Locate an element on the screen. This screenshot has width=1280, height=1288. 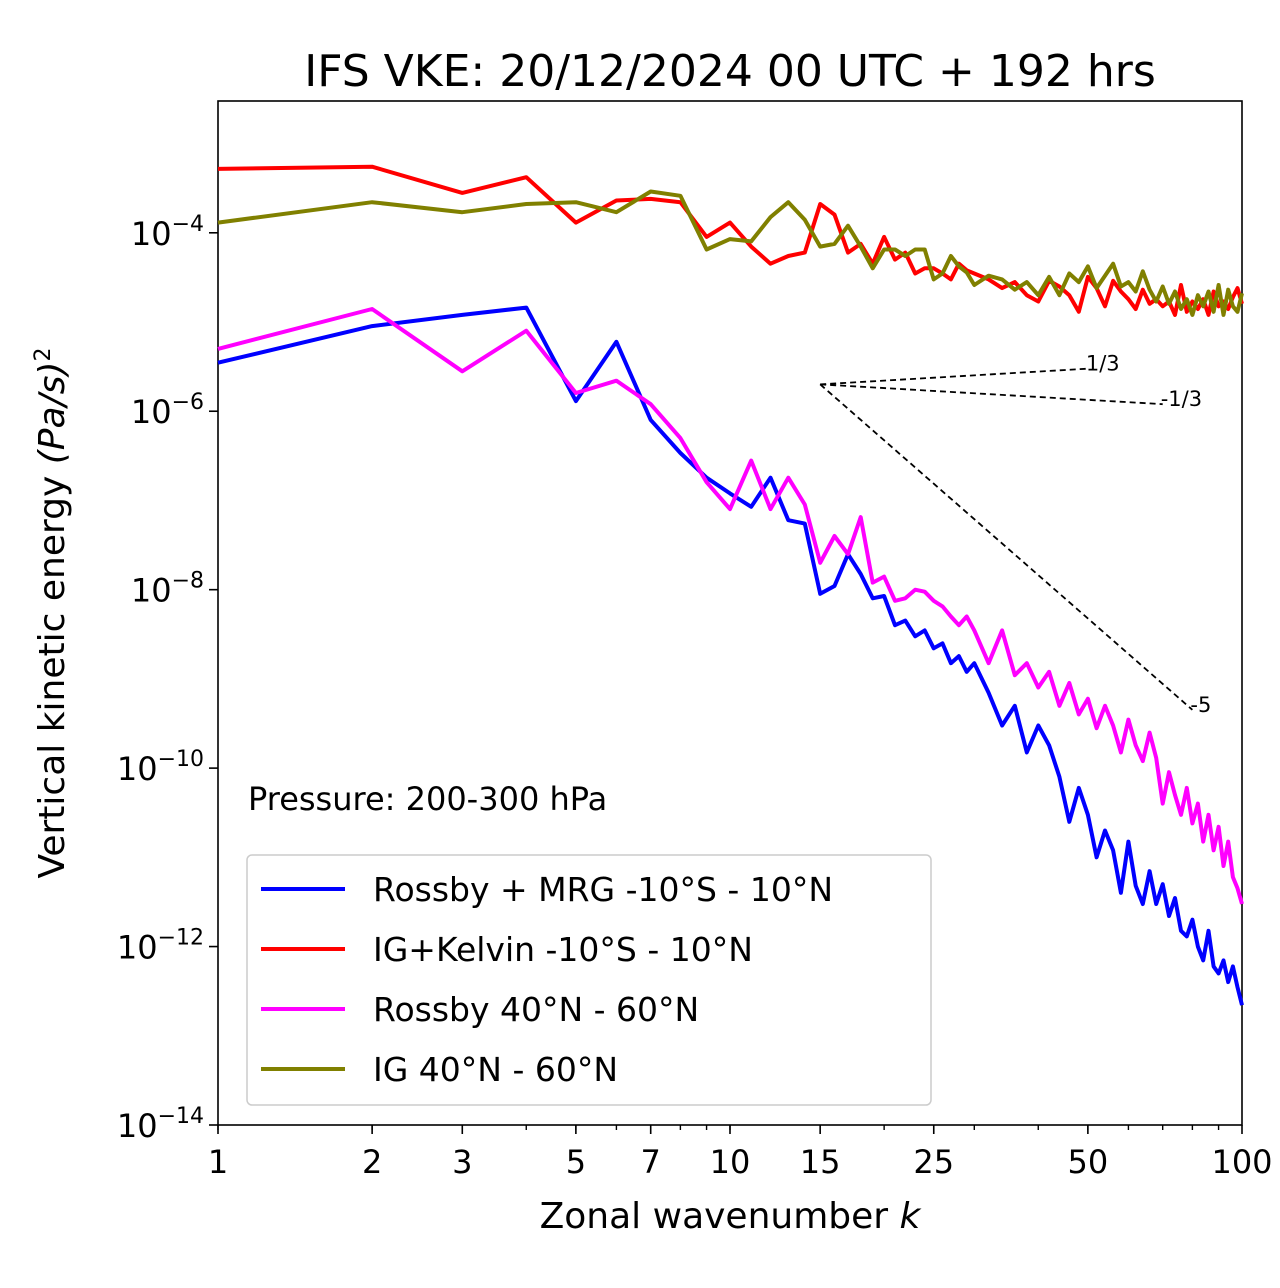
legend-frame is located at coordinates (589, 980).